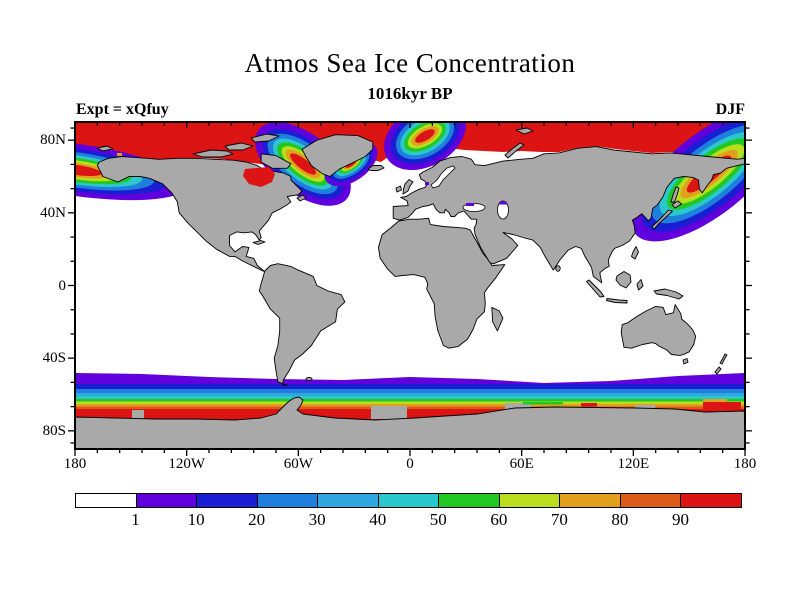  Describe the element at coordinates (499, 519) in the screenshot. I see `colorbar-boundary-label: 60` at that location.